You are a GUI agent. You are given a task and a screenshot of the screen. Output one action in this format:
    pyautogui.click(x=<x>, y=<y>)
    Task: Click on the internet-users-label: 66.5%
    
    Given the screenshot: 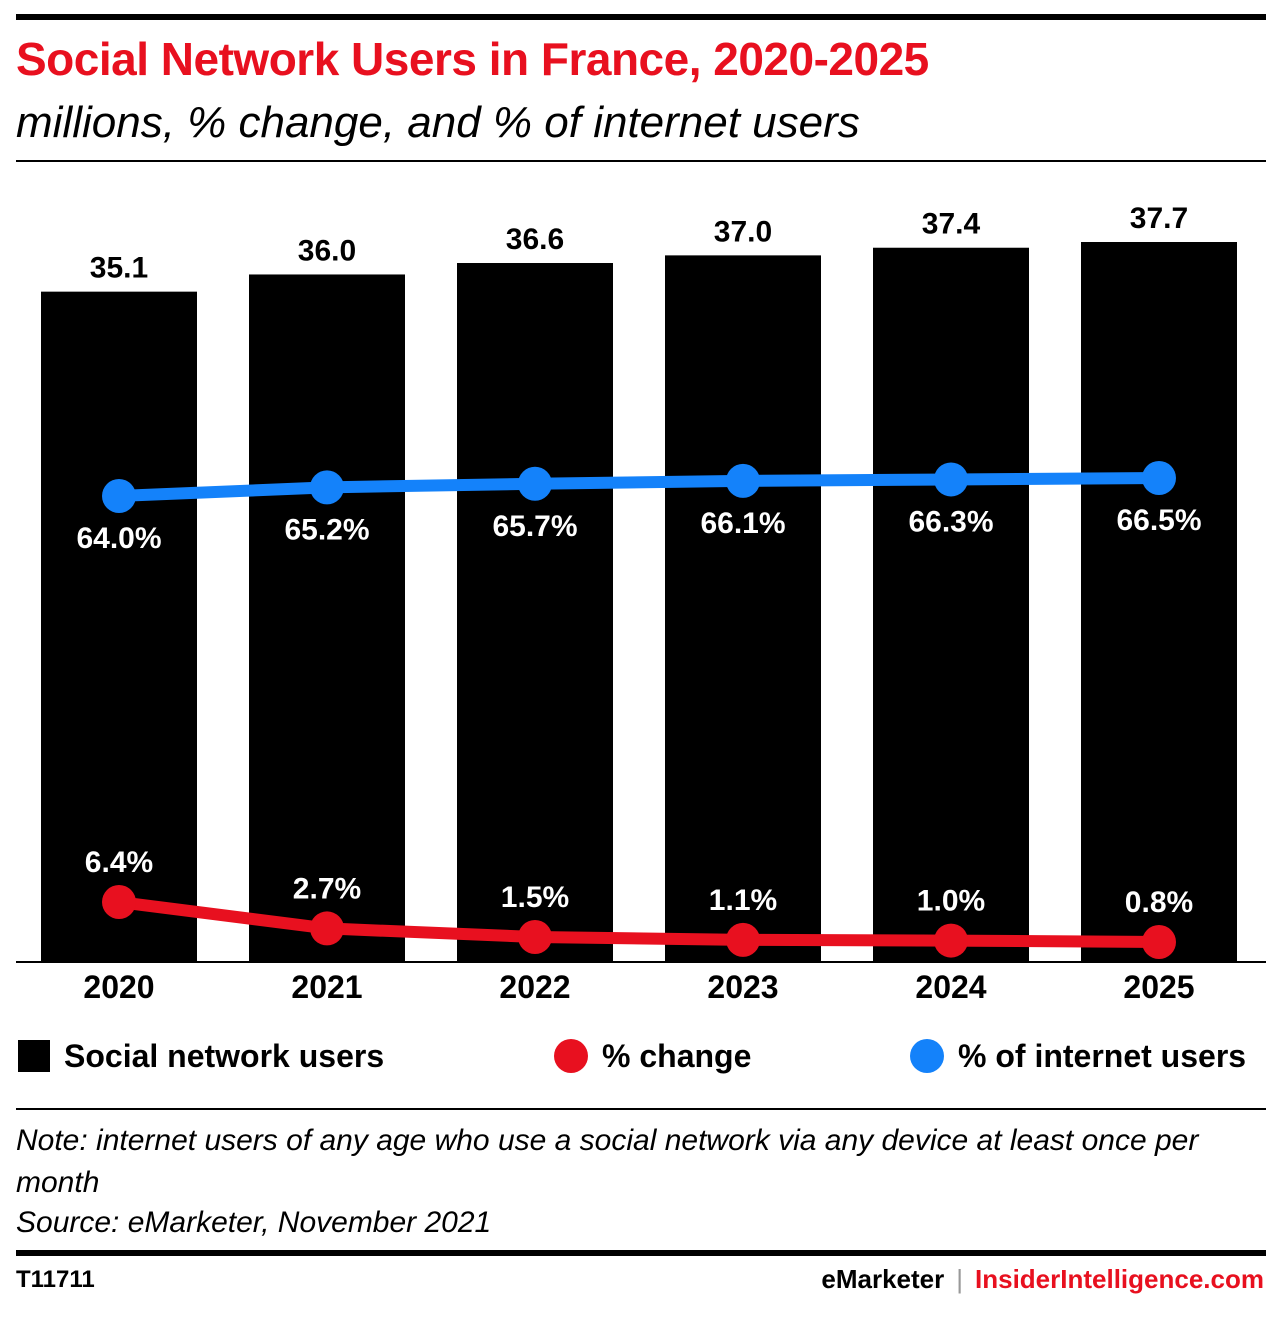 What is the action you would take?
    pyautogui.click(x=1158, y=520)
    